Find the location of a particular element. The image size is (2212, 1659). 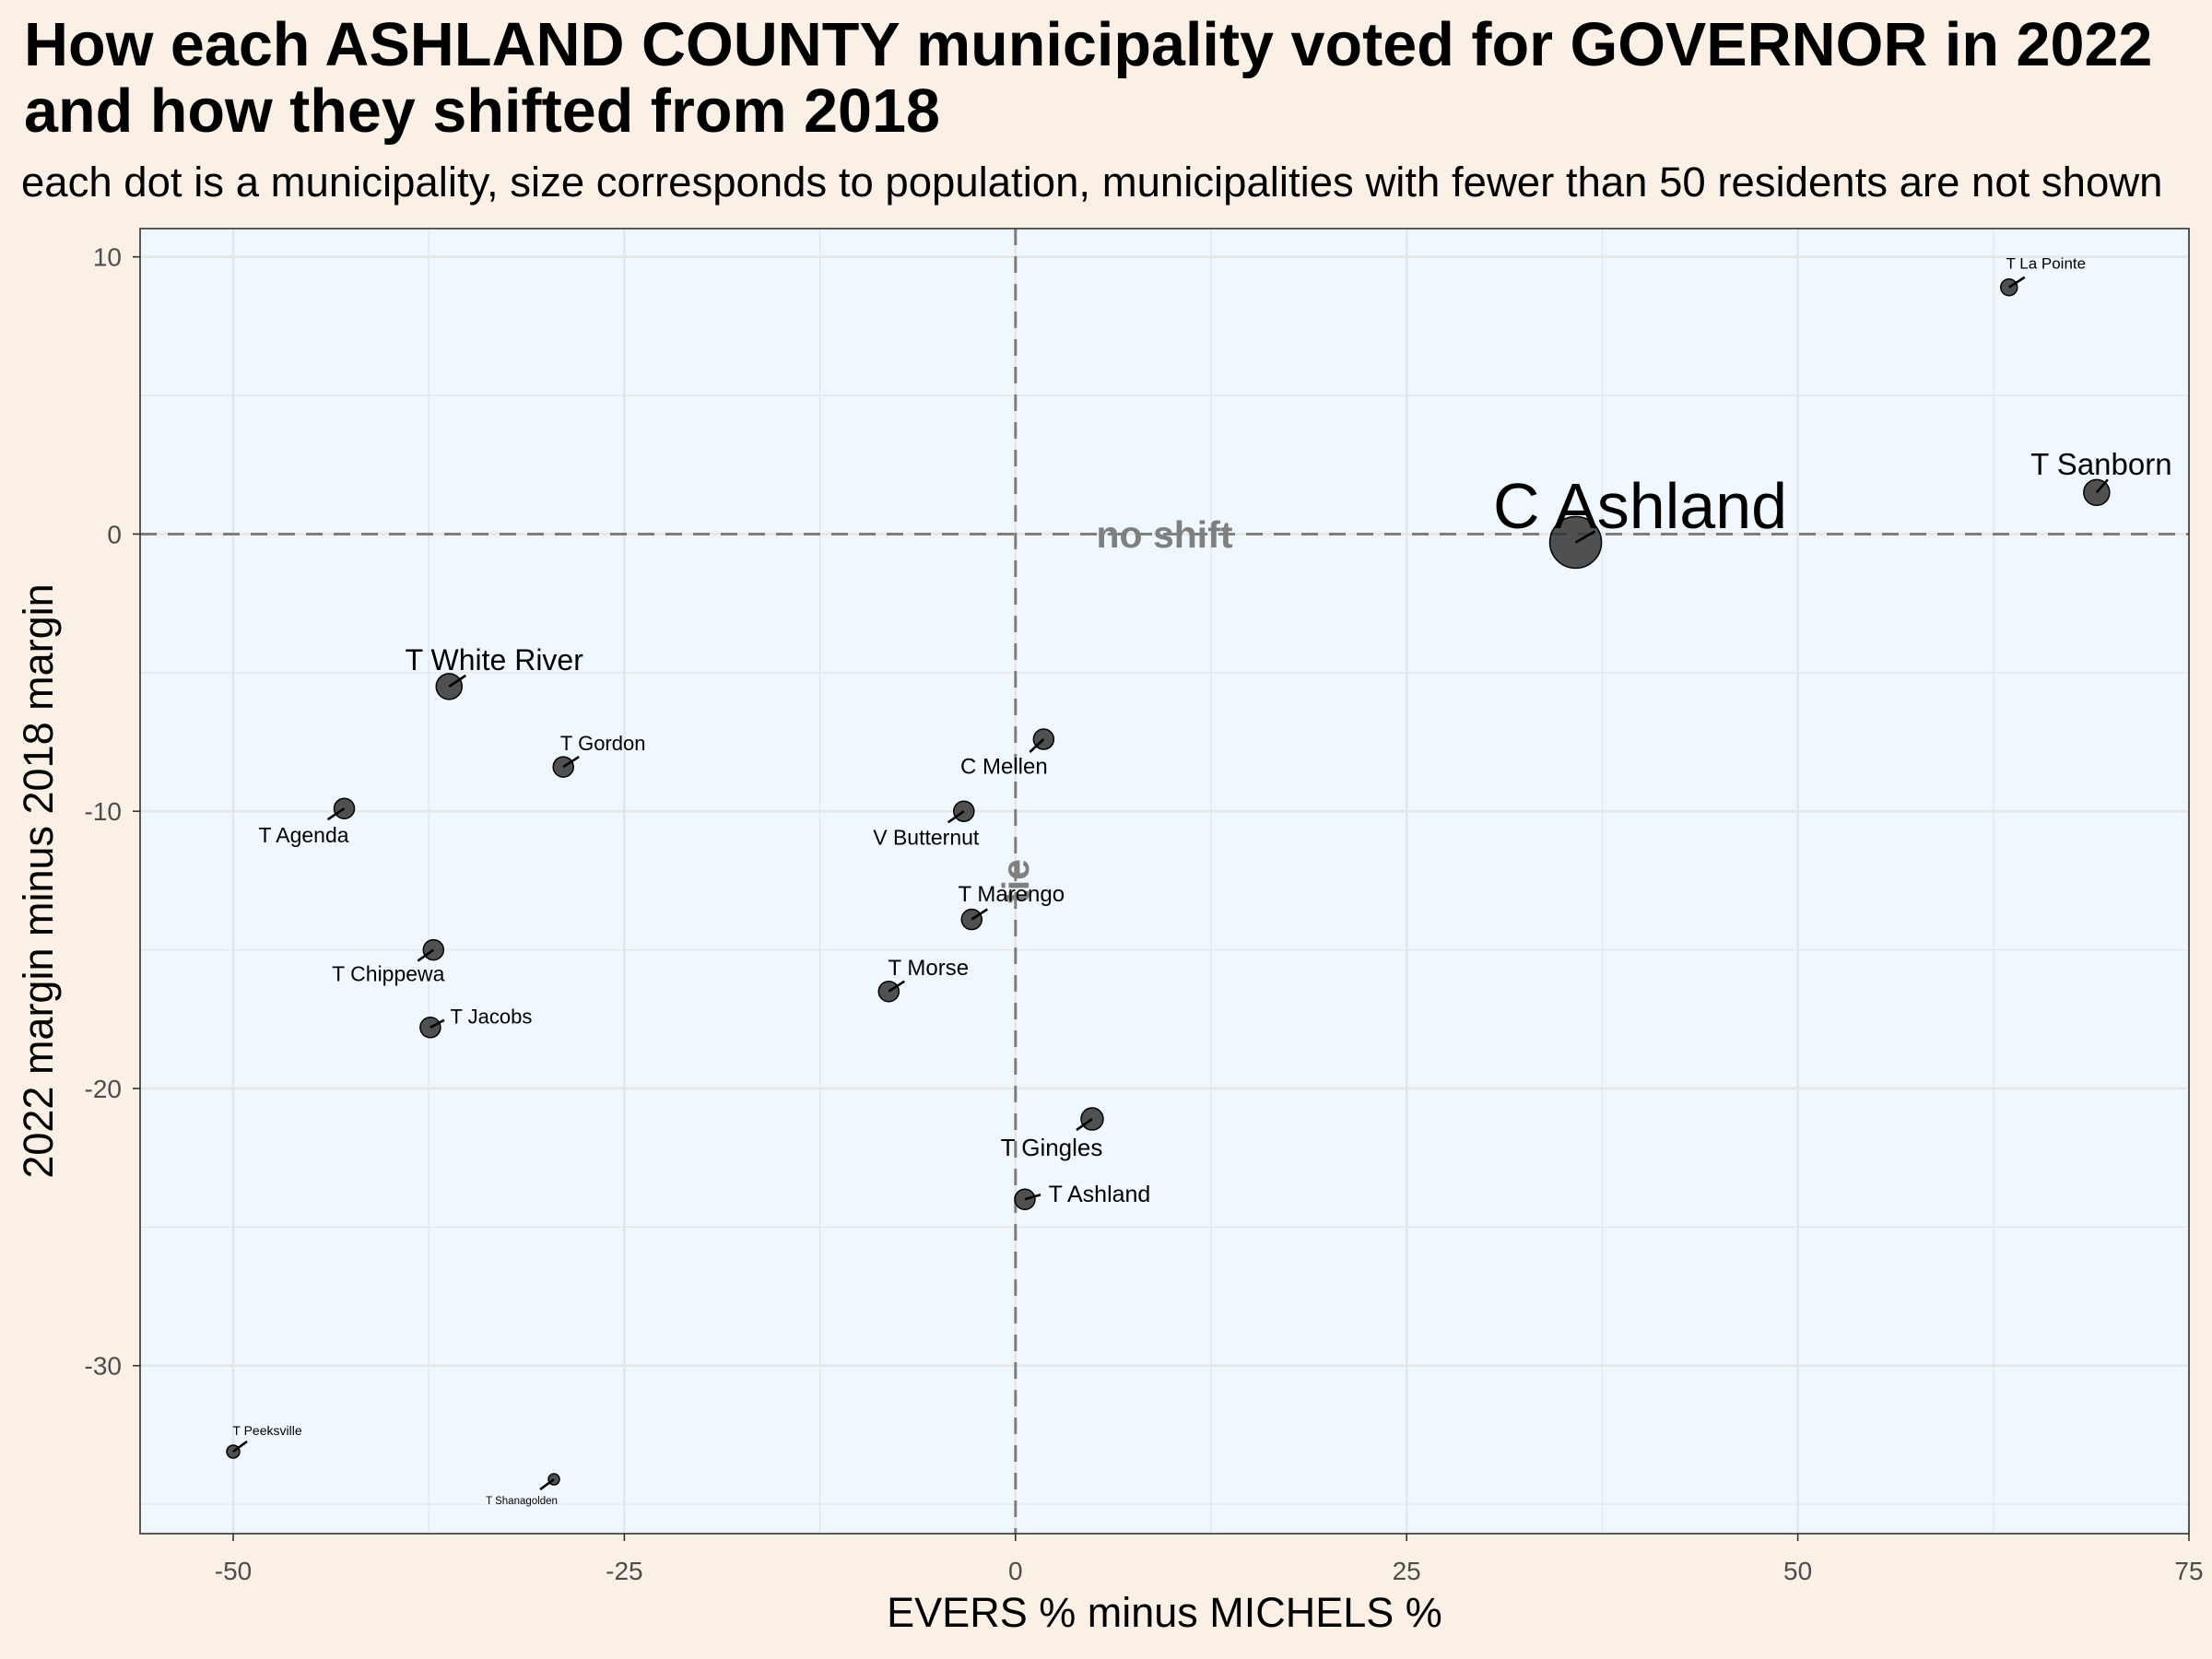

point-label: C Mellen is located at coordinates (1004, 766).